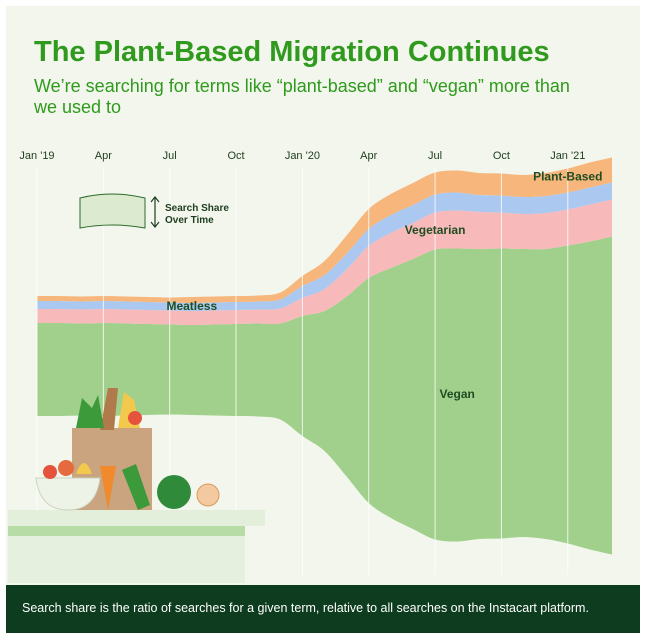  Describe the element at coordinates (109, 409) in the screenshot. I see `bread` at that location.